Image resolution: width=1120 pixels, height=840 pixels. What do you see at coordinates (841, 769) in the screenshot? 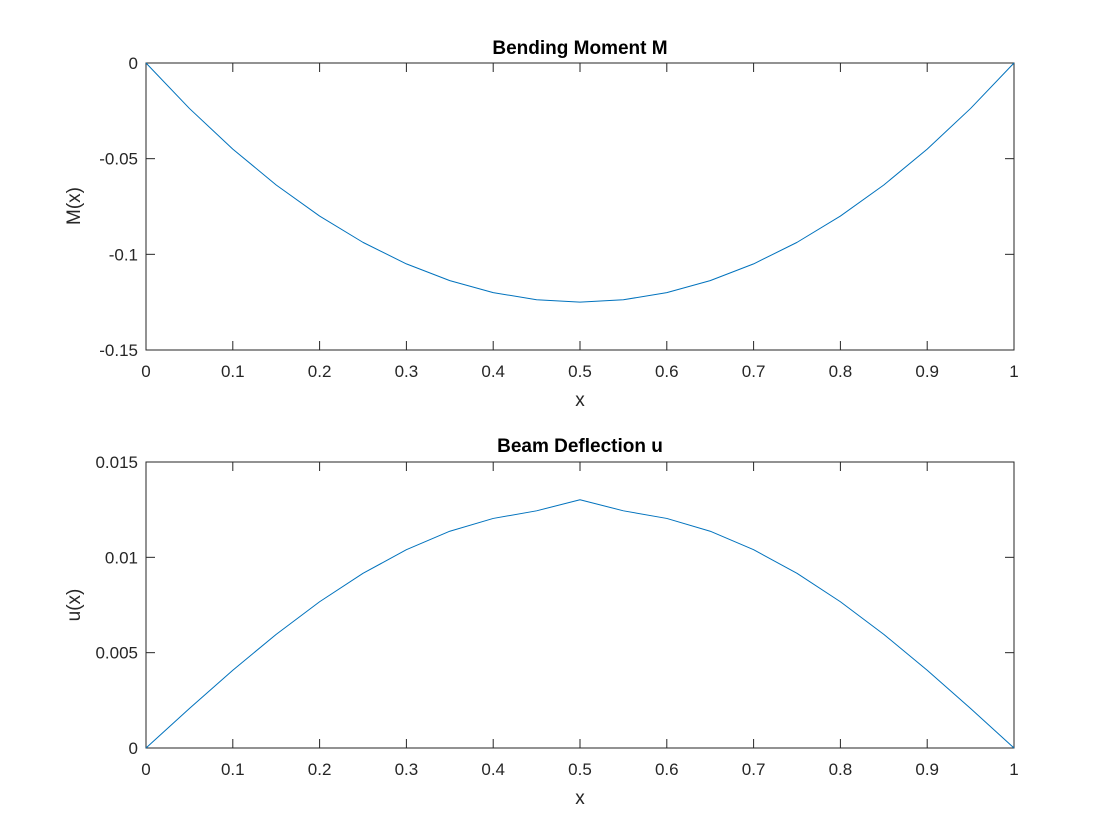
I see `beam-deflection-xtick-label: 0.8` at bounding box center [841, 769].